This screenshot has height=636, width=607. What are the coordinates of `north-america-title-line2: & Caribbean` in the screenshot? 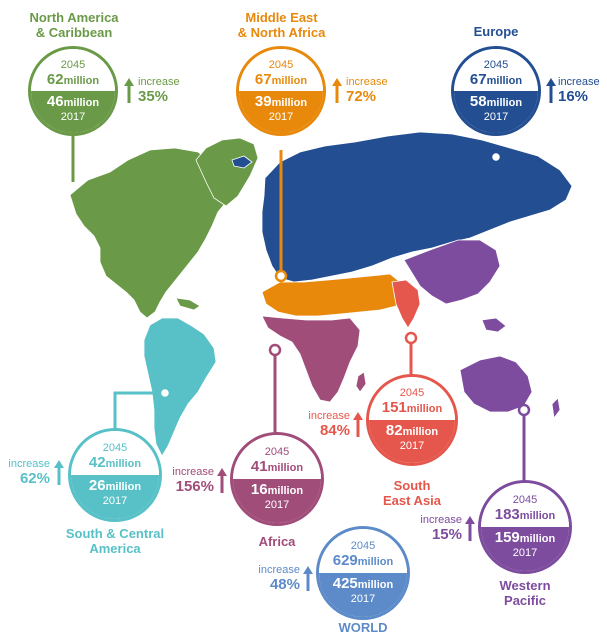 It's located at (74, 32).